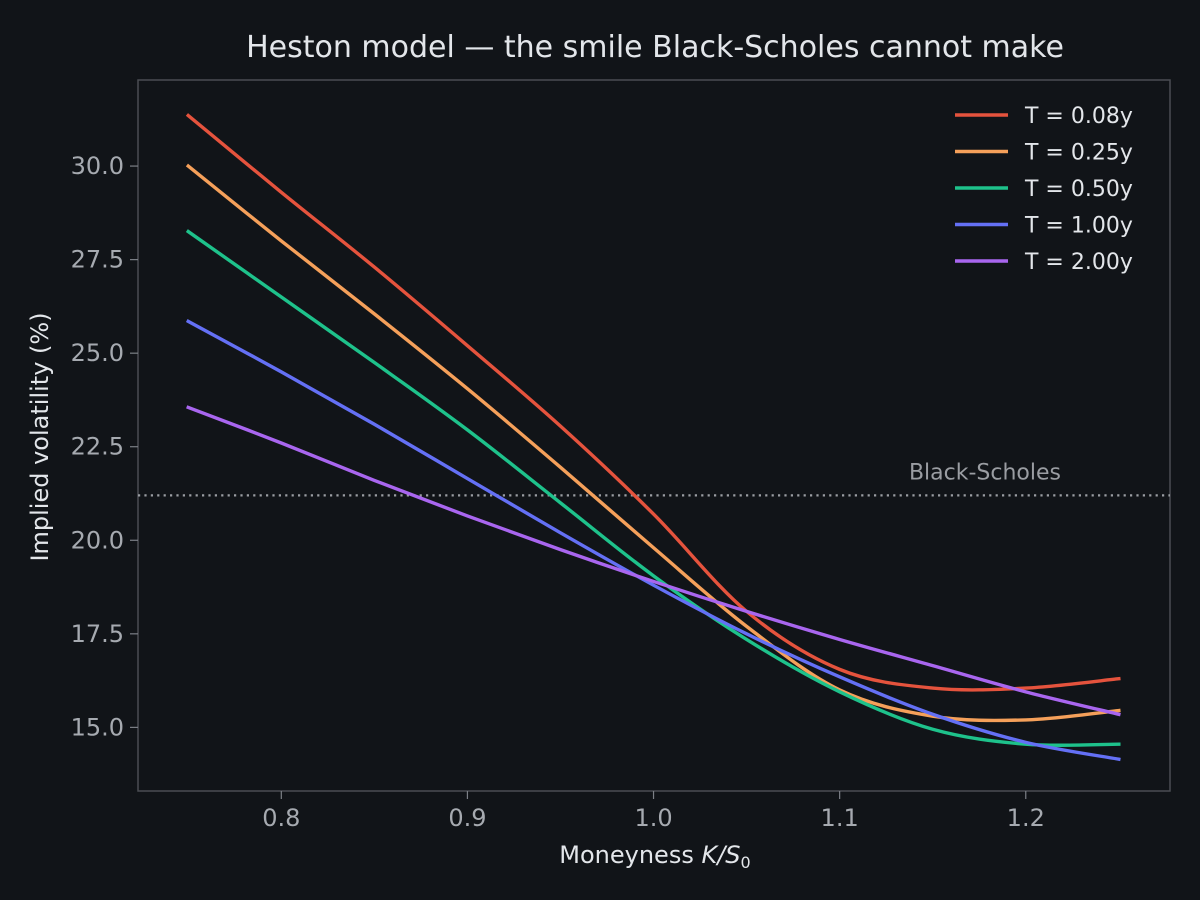  Describe the element at coordinates (281, 818) in the screenshot. I see `x-tick-label: 0.8` at that location.